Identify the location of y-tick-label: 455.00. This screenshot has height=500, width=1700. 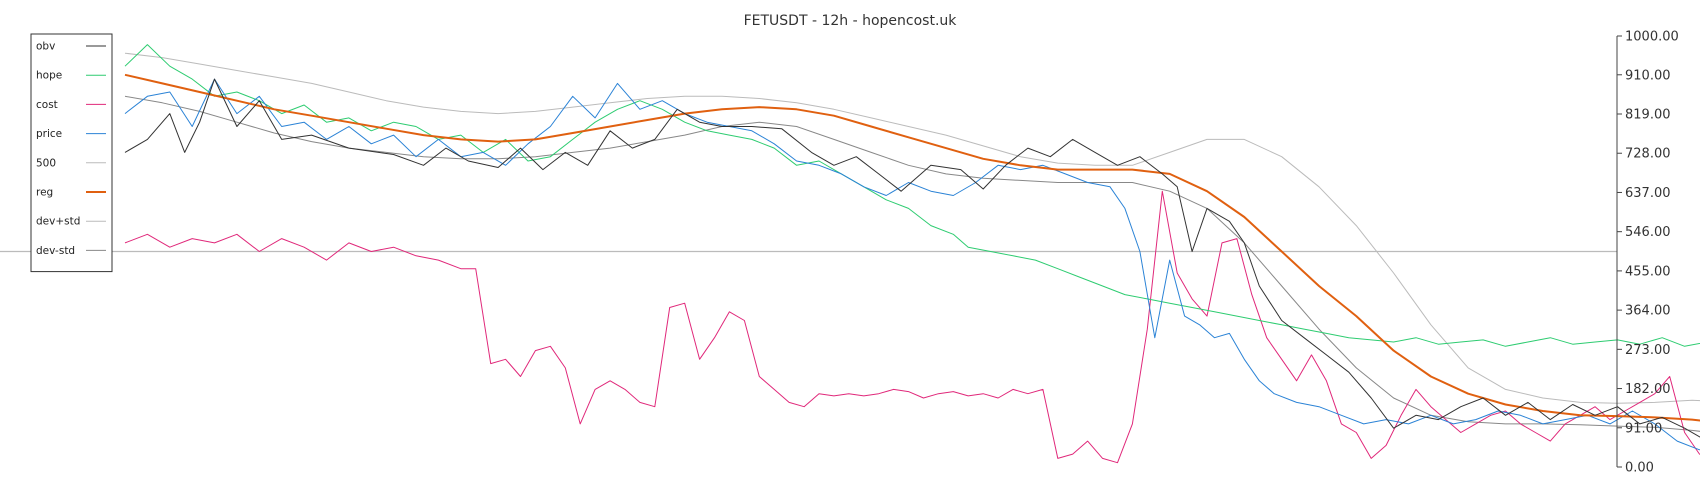
(1648, 271).